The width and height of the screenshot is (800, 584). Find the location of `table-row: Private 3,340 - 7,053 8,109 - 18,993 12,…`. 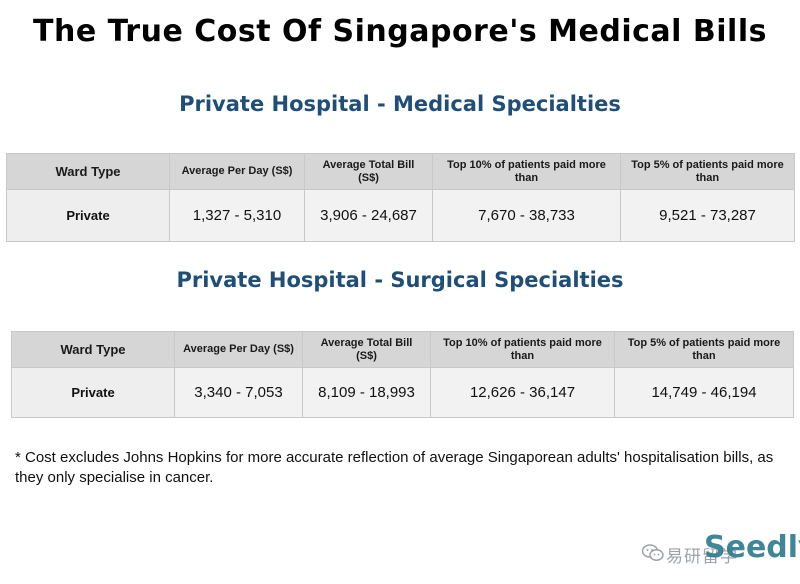

table-row: Private 3,340 - 7,053 8,109 - 18,993 12,… is located at coordinates (402, 392).